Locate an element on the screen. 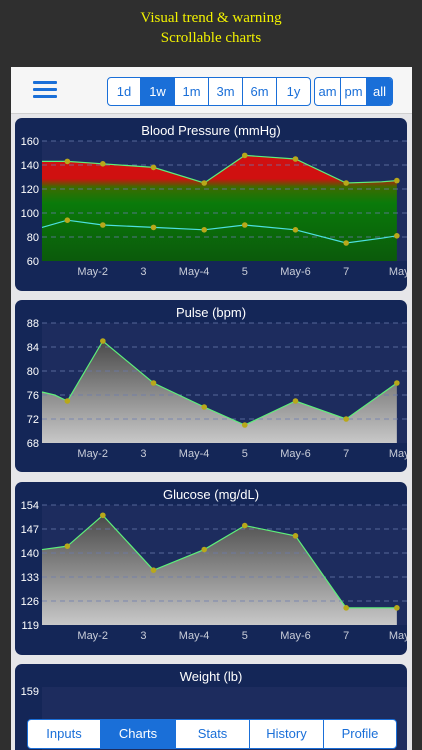  range-6m: 6m is located at coordinates (259, 91).